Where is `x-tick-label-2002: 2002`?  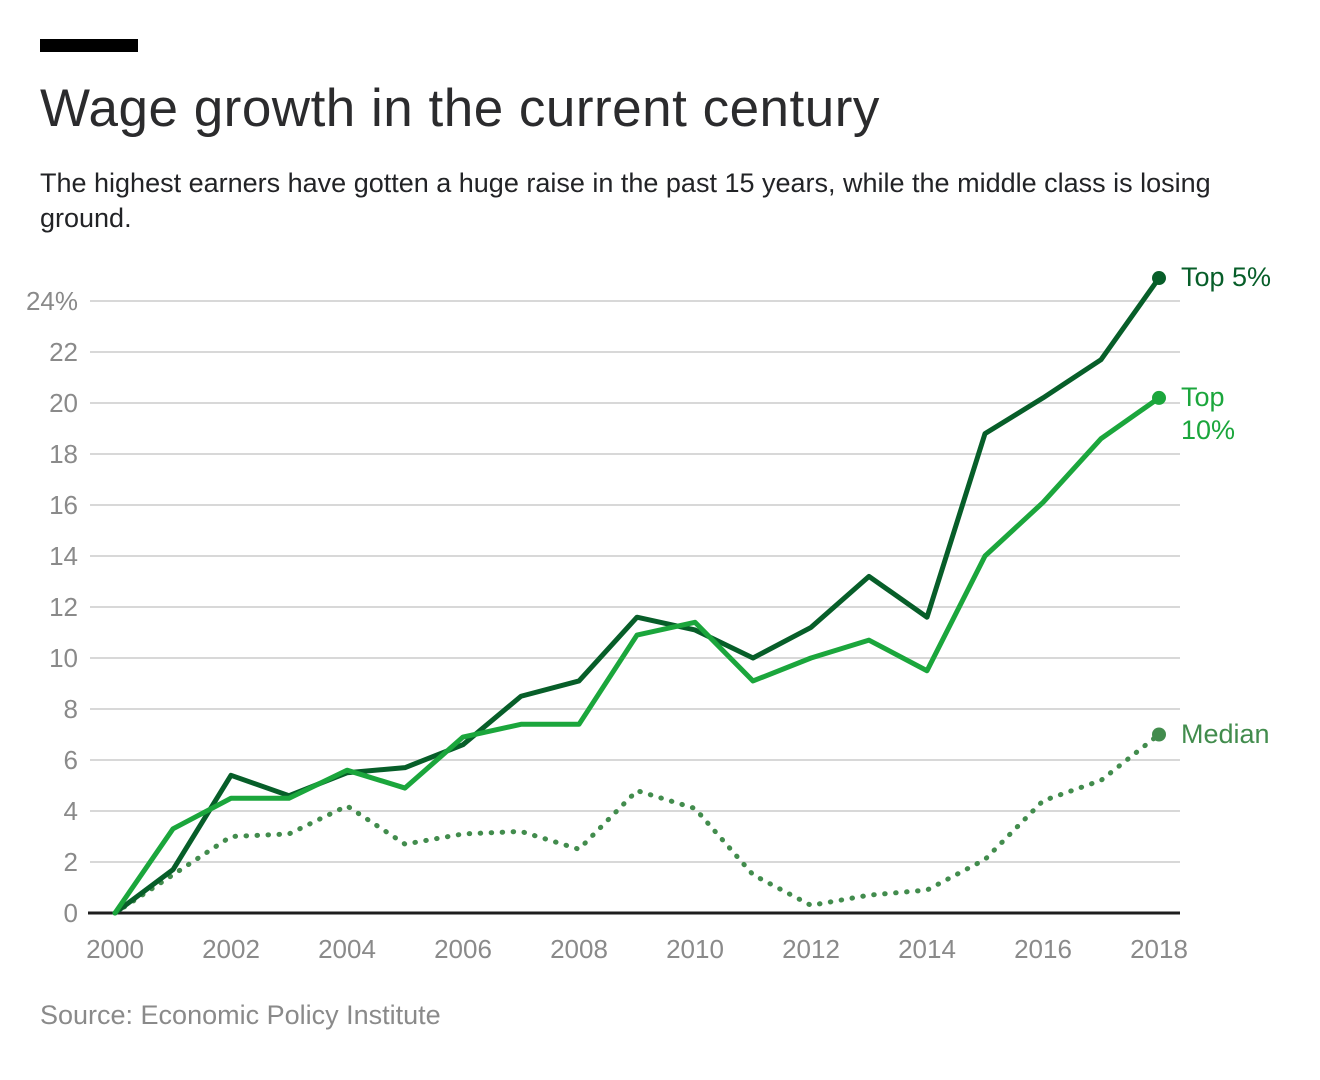 x-tick-label-2002: 2002 is located at coordinates (231, 949).